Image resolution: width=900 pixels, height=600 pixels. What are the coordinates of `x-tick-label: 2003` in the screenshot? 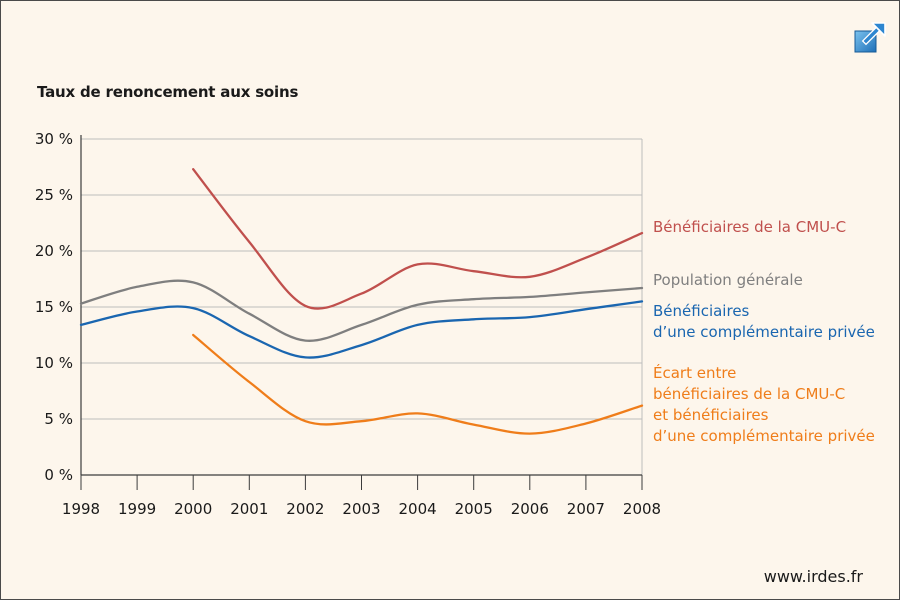 It's located at (361, 509).